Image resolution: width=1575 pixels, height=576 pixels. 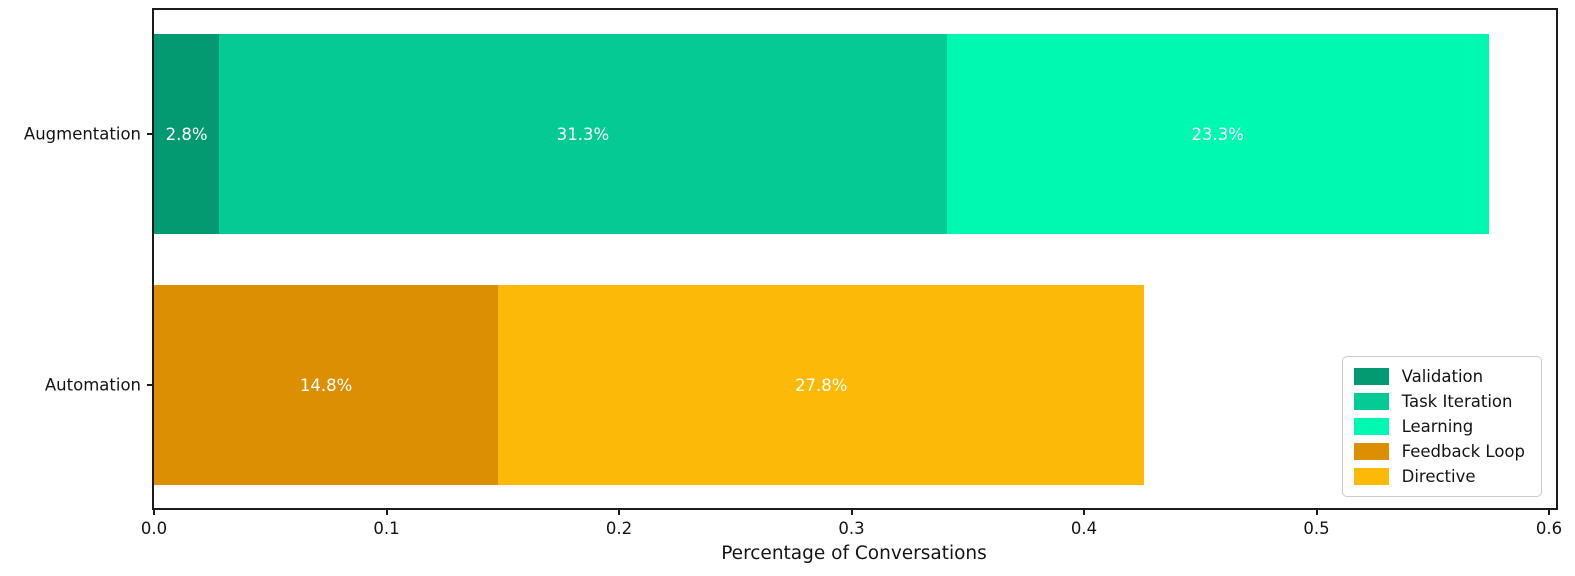 I want to click on ytick-label-automation: Automation, so click(x=92, y=385).